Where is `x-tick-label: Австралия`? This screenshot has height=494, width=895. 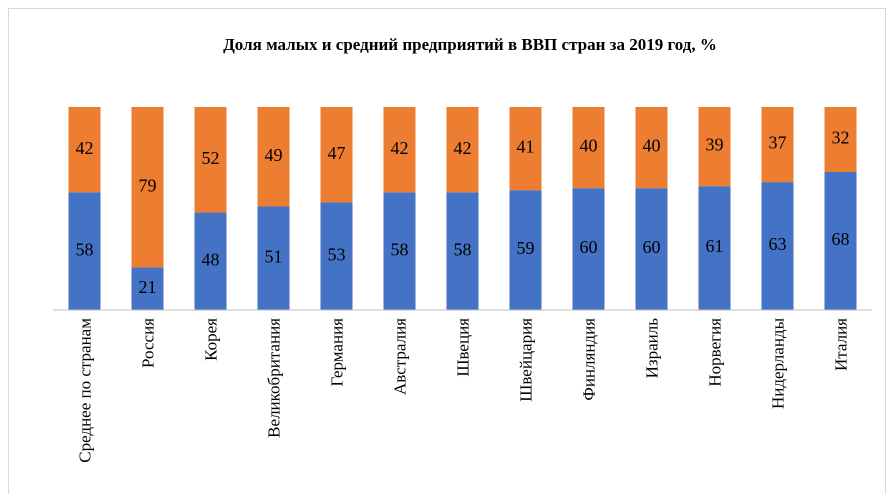 x-tick-label: Австралия is located at coordinates (399, 356).